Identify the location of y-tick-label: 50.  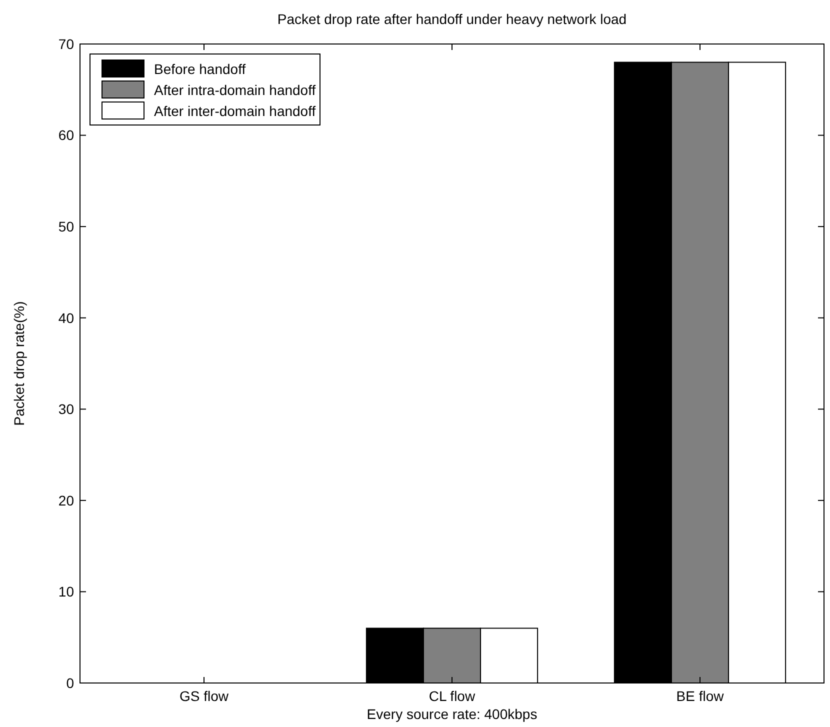
(66, 226).